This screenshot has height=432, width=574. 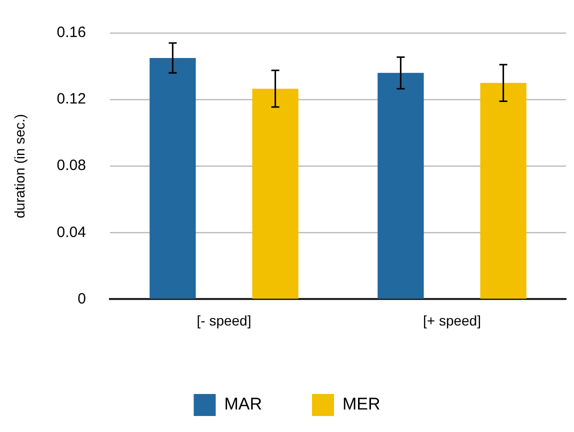 What do you see at coordinates (243, 404) in the screenshot?
I see `legend-label: MAR` at bounding box center [243, 404].